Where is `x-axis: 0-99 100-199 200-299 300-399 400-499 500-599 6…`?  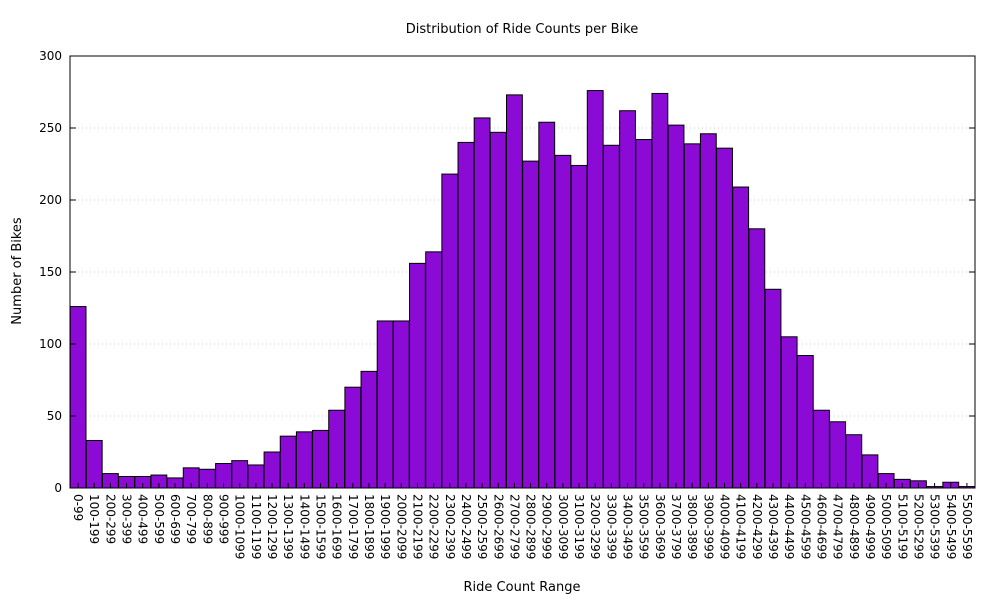 x-axis: 0-99 100-199 200-299 300-399 400-499 500-599 6… is located at coordinates (522, 521).